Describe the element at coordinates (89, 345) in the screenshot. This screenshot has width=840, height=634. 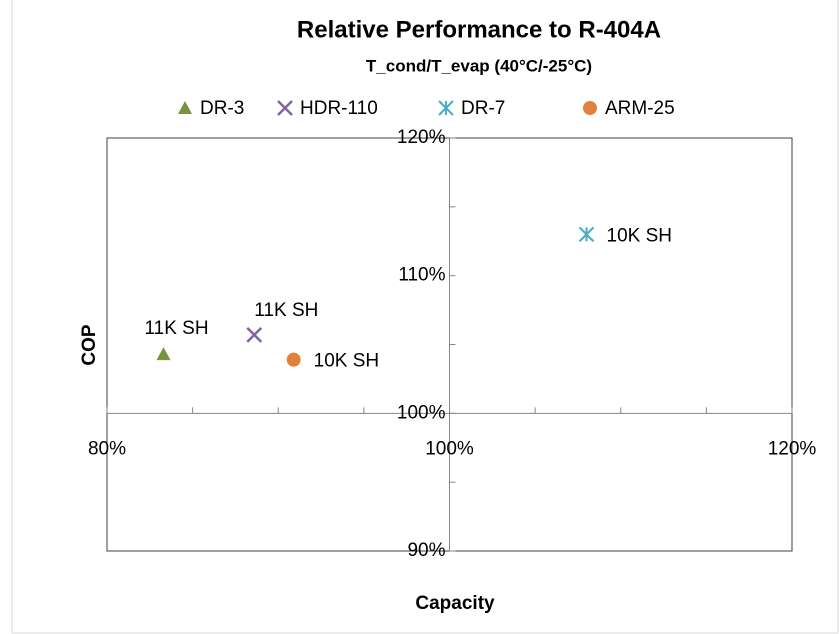
I see `y-axis-label: COP` at that location.